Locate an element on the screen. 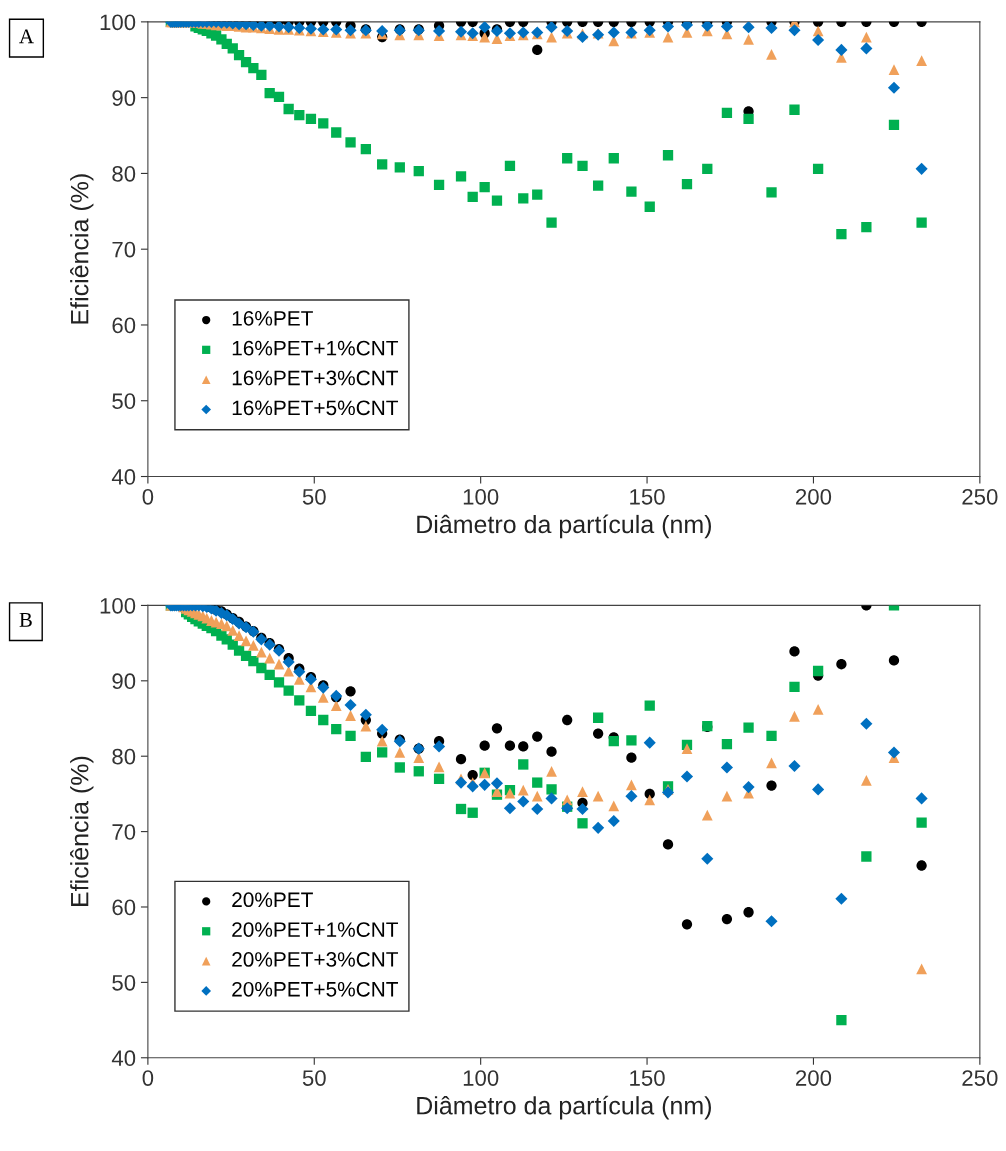  legend-label: 16%PET+1%CNT is located at coordinates (315, 348).